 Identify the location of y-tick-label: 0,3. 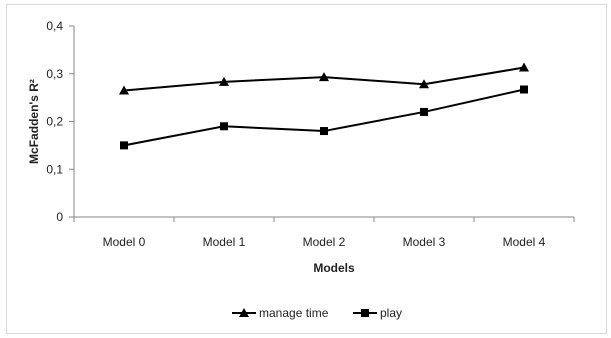
(54, 74).